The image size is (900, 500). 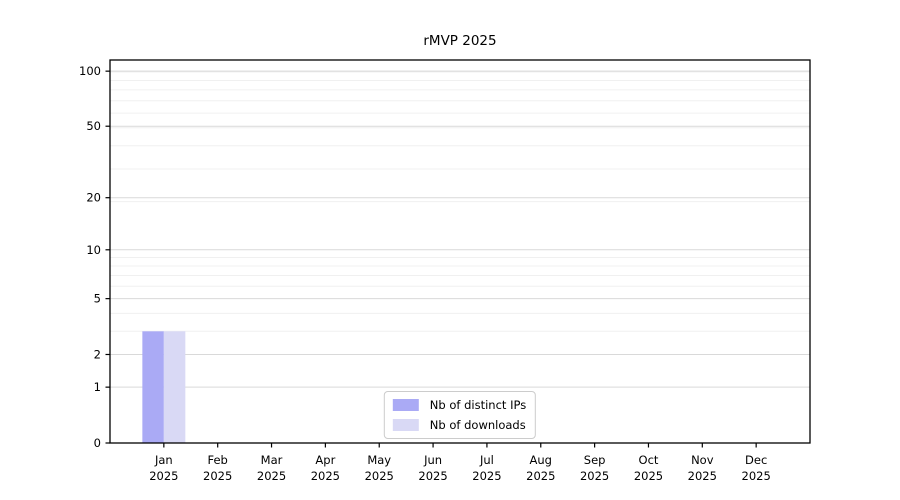 What do you see at coordinates (163, 460) in the screenshot?
I see `x-tick-label-month: Jan` at bounding box center [163, 460].